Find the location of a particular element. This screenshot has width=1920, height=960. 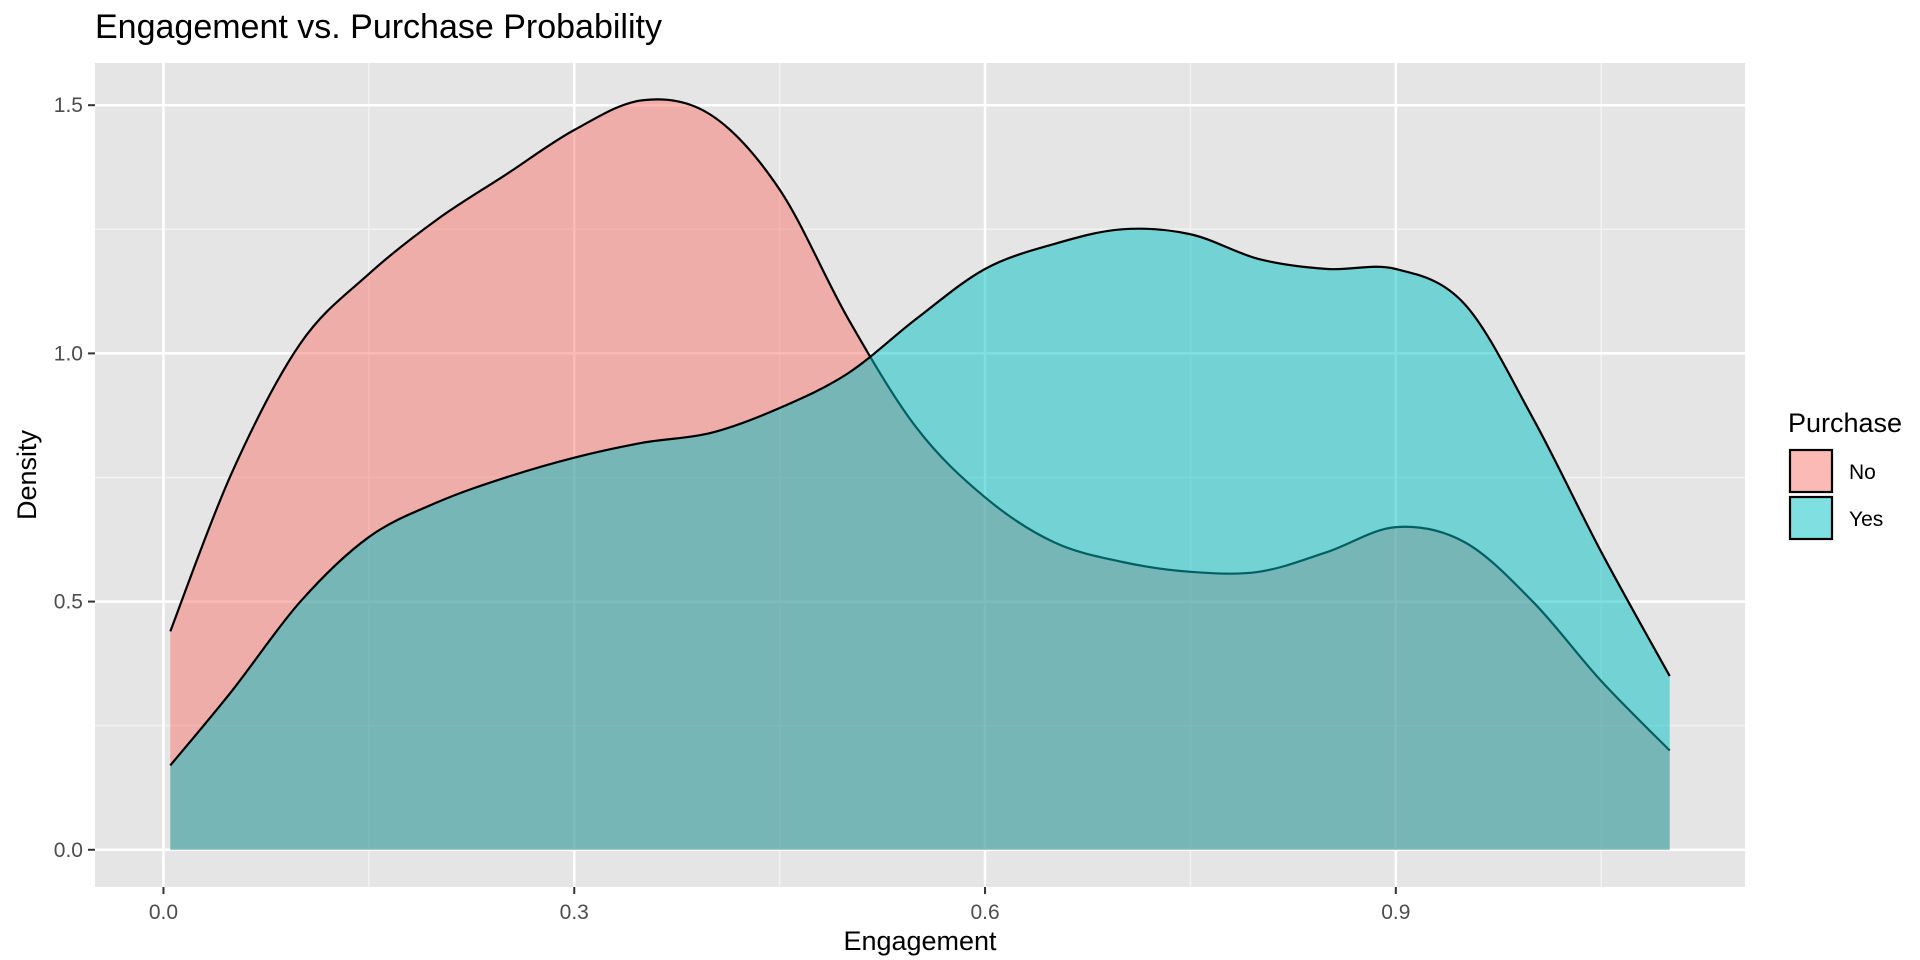

y-tick-label: 1.5 is located at coordinates (68, 105).